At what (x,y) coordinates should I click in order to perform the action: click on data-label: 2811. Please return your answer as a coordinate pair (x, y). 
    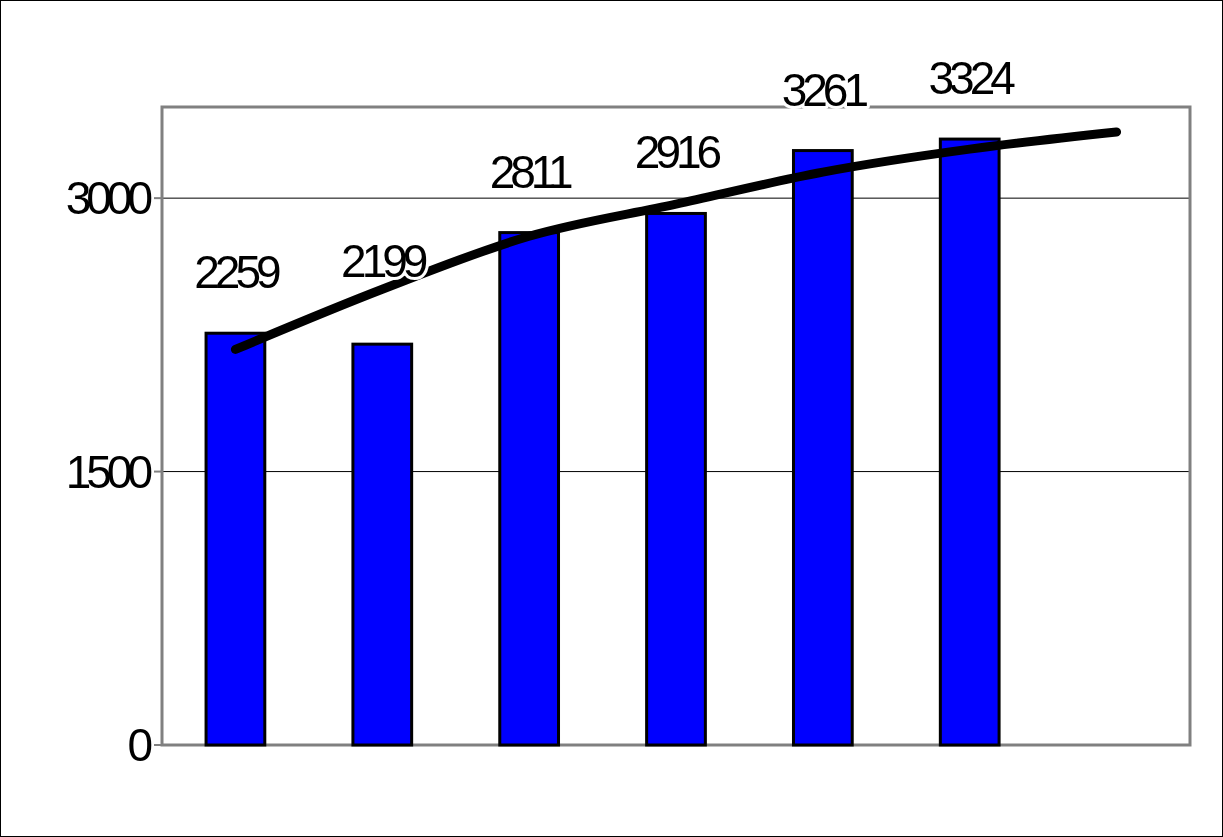
    Looking at the image, I should click on (531, 171).